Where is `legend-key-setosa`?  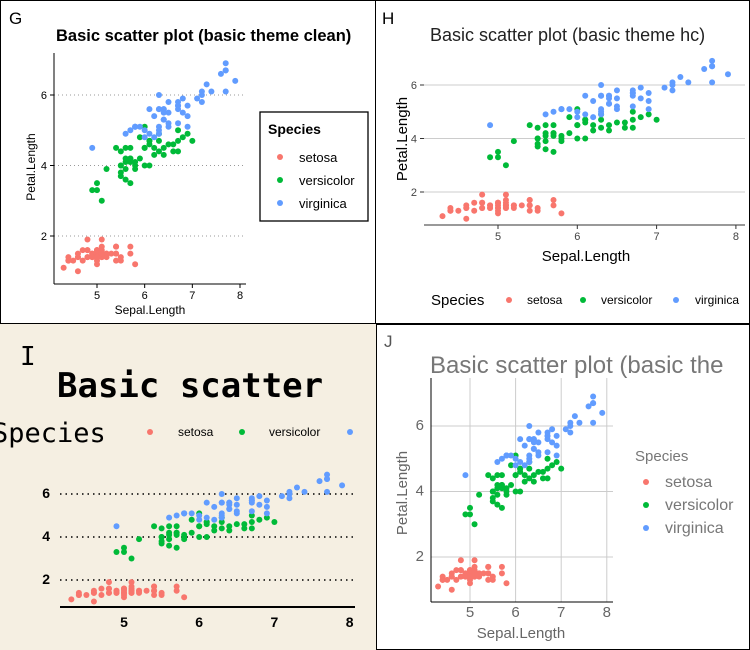 legend-key-setosa is located at coordinates (509, 300).